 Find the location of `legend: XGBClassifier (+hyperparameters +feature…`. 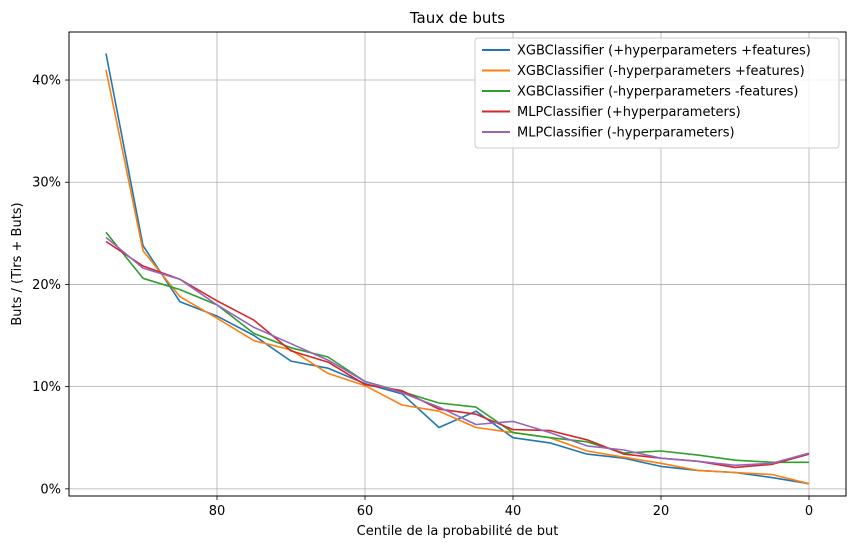

legend: XGBClassifier (+hyperparameters +feature… is located at coordinates (657, 93).